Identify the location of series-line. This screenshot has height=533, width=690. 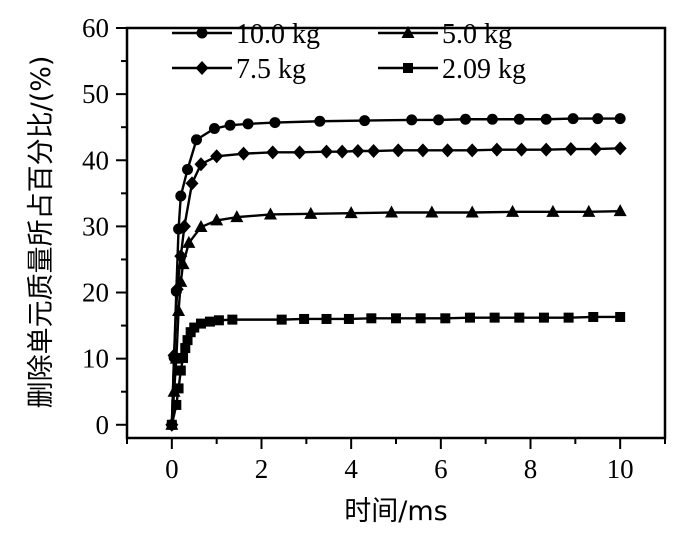
(395, 370).